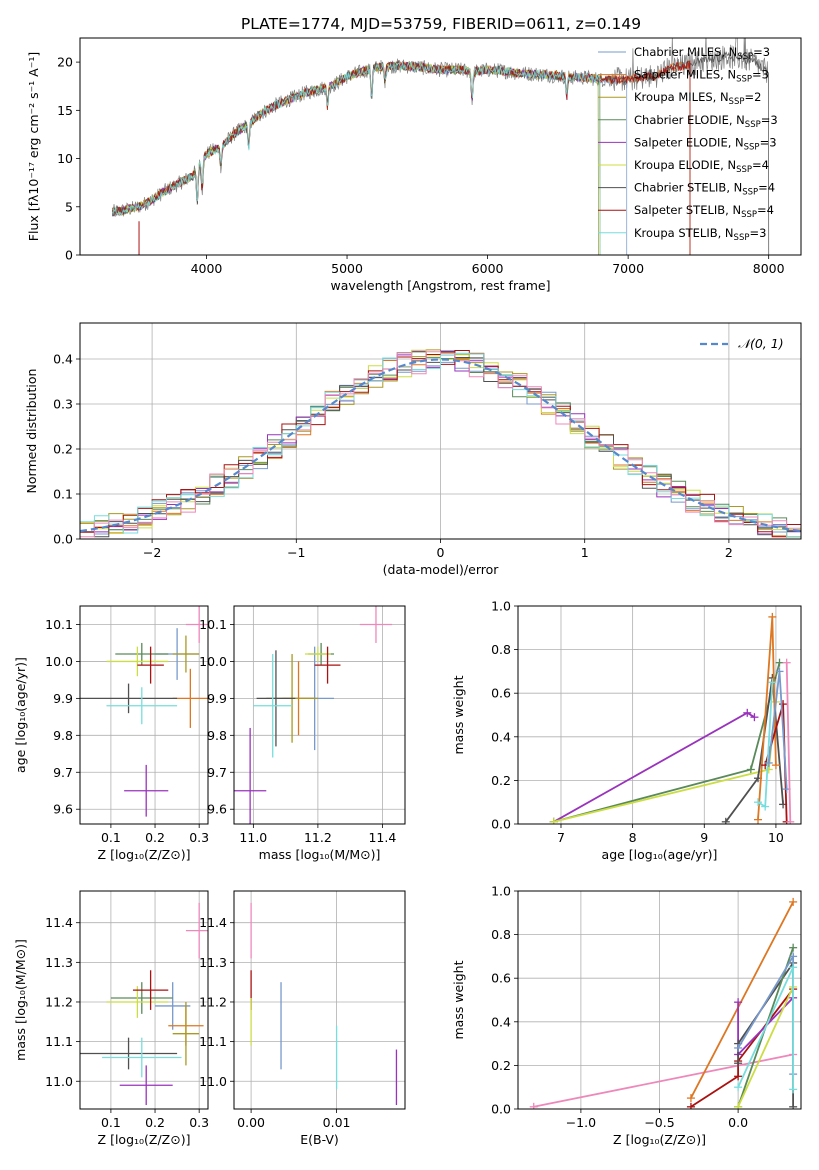 This screenshot has width=819, height=1170. What do you see at coordinates (684, 233) in the screenshot?
I see `legend-label-base: Kroupa STELIB, N` at bounding box center [684, 233].